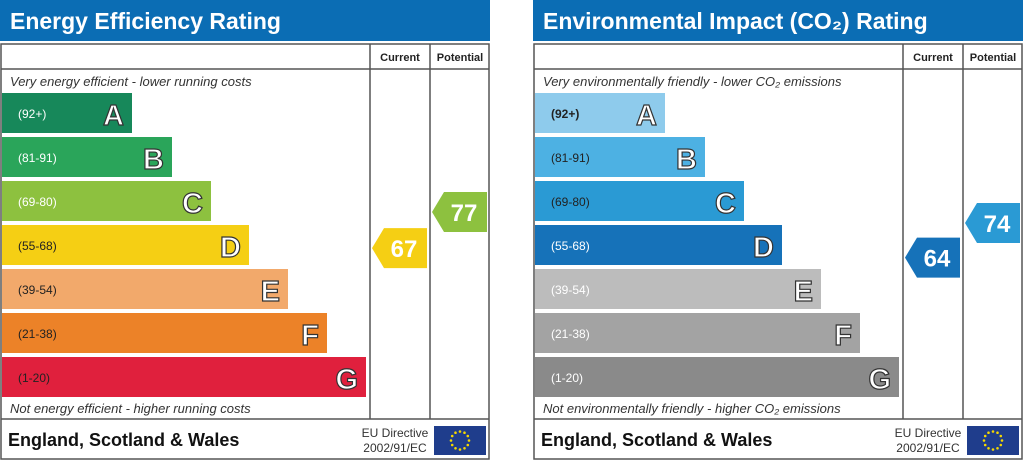  I want to click on potential-rating-value: 77, so click(464, 213).